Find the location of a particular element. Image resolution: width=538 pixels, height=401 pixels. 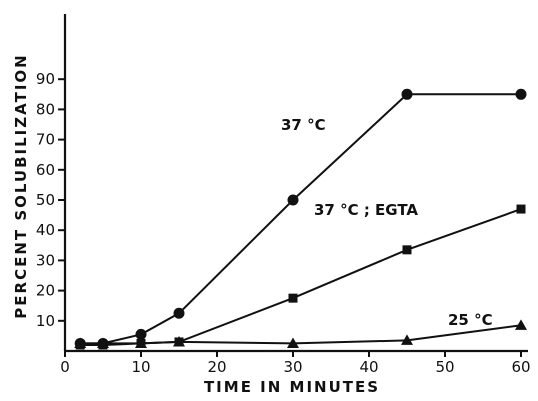

y-tick-label-10: 10 is located at coordinates (45, 321).